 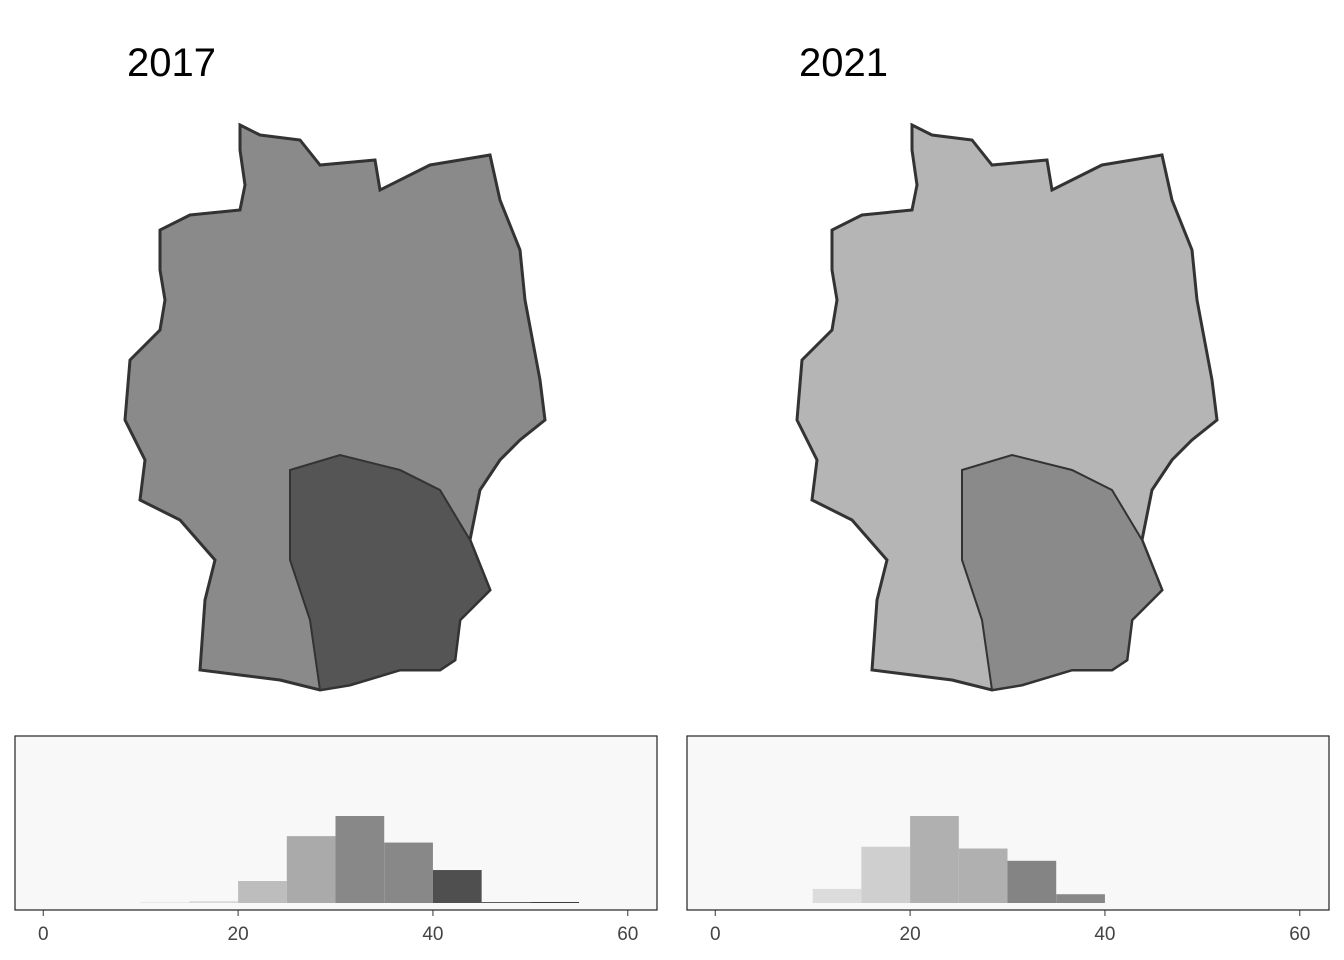 I want to click on panel-title: 2021, so click(x=843, y=63).